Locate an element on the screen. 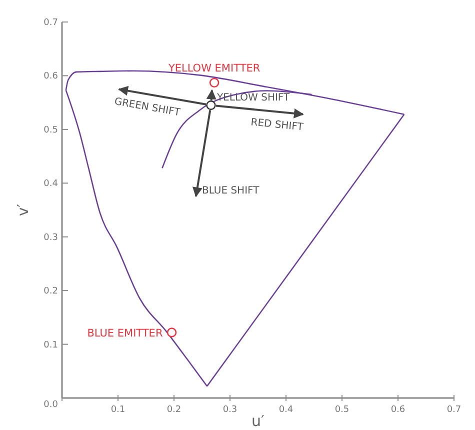 This screenshot has width=475, height=430. y-axis-title: v′ is located at coordinates (23, 209).